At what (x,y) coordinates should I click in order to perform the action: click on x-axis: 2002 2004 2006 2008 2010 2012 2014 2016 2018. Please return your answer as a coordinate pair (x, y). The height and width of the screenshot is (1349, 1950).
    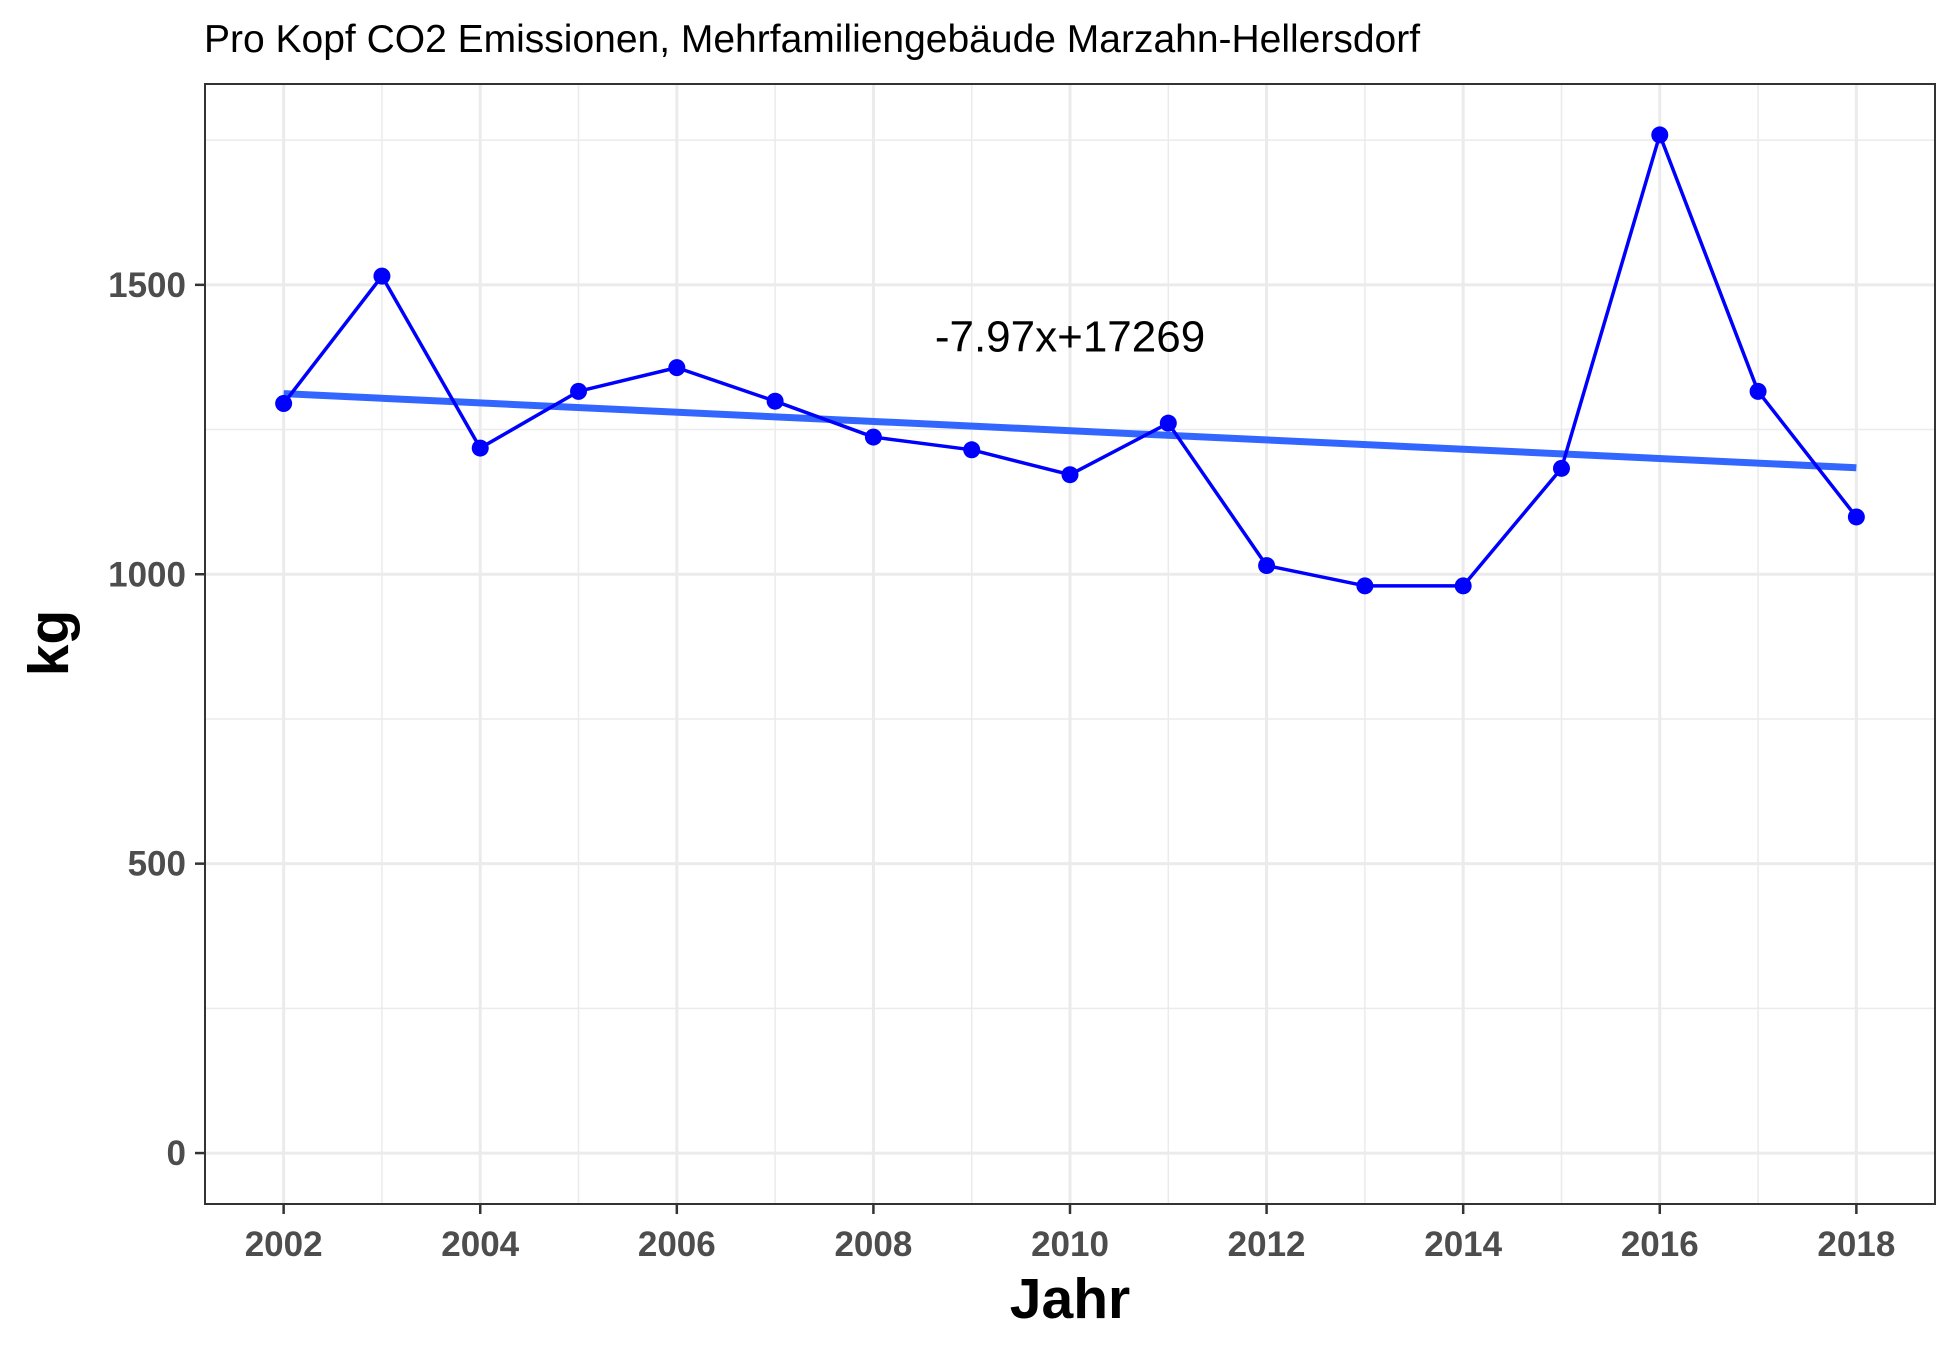
    Looking at the image, I should click on (1070, 1234).